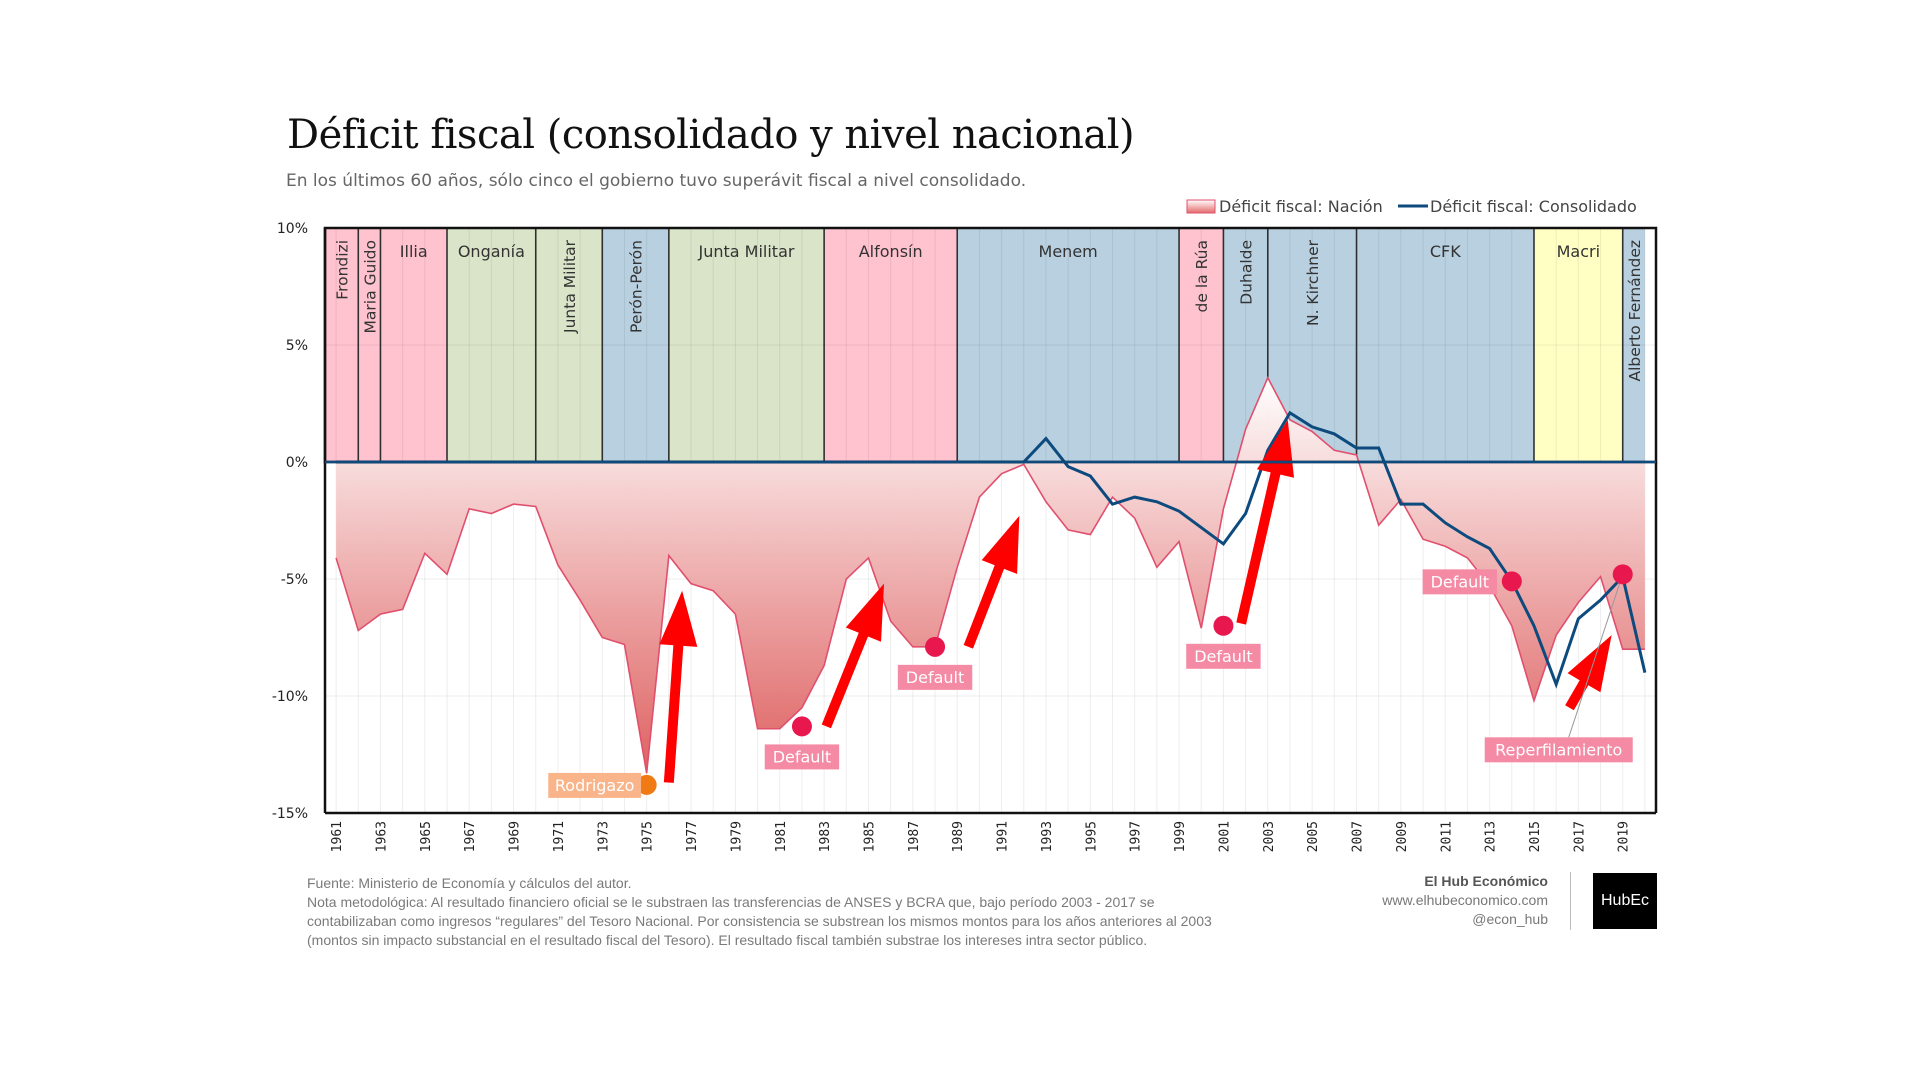 The width and height of the screenshot is (1920, 1080). I want to click on x-tick-label: 1989, so click(958, 836).